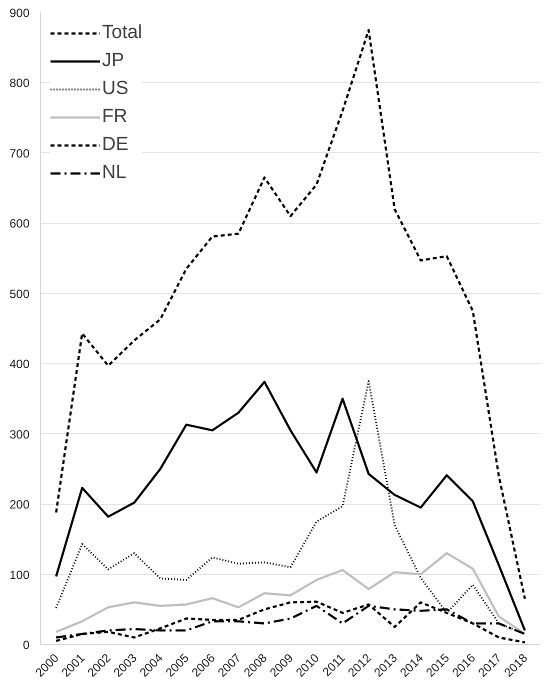  I want to click on y-tick-label: 600, so click(19, 223).